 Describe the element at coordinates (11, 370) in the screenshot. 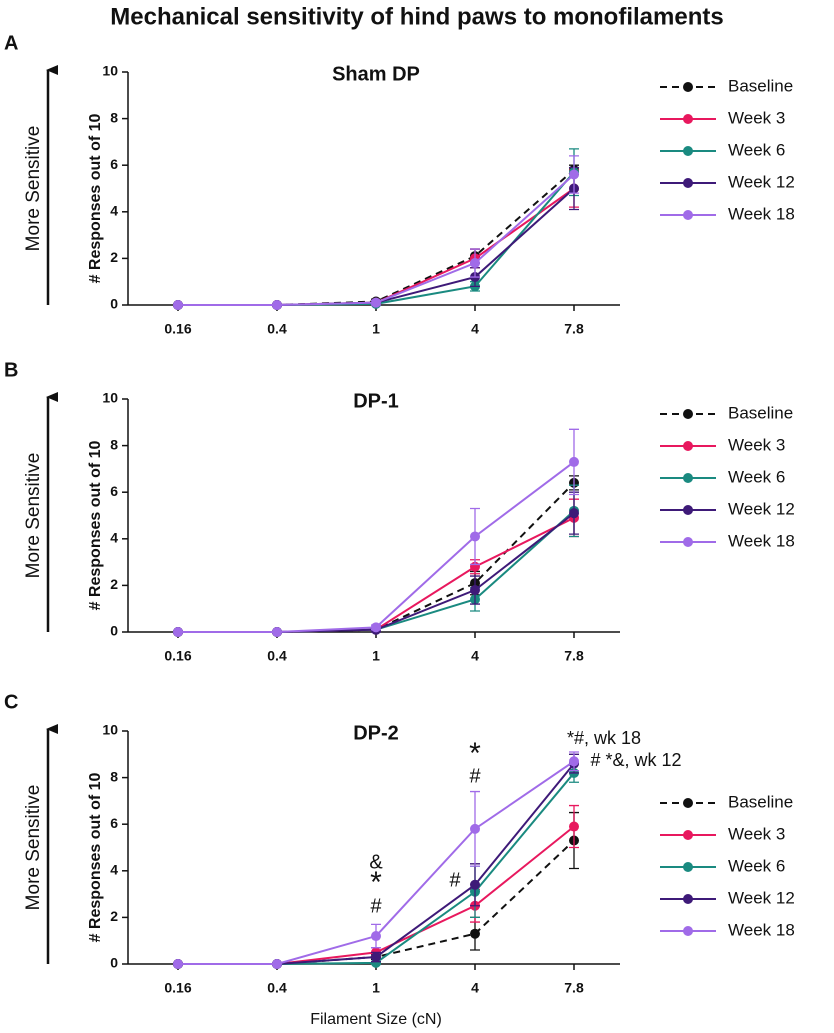

I see `panel-letter: B` at that location.